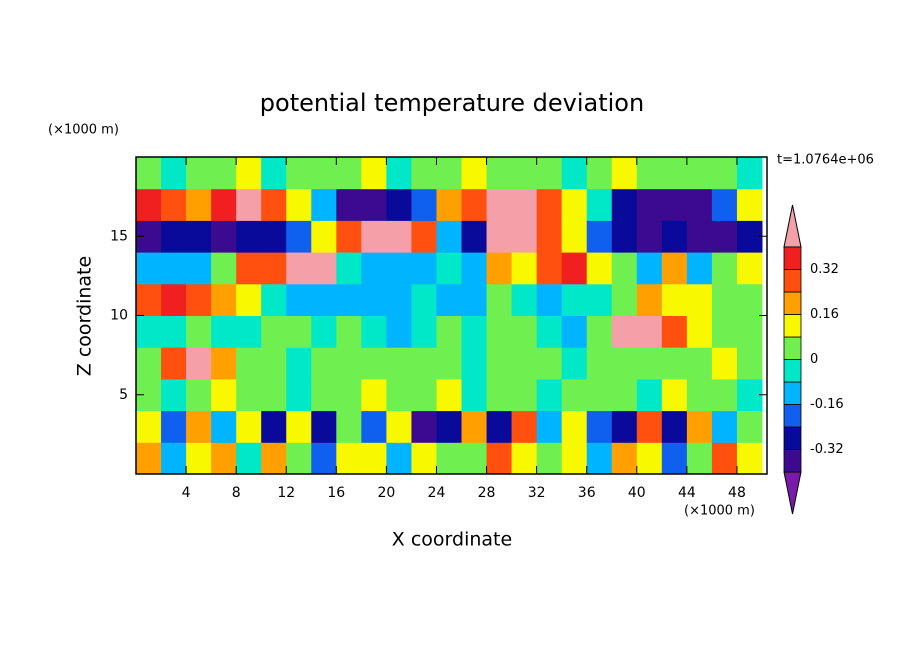 The height and width of the screenshot is (654, 904). I want to click on x-tick-label: 8, so click(236, 493).